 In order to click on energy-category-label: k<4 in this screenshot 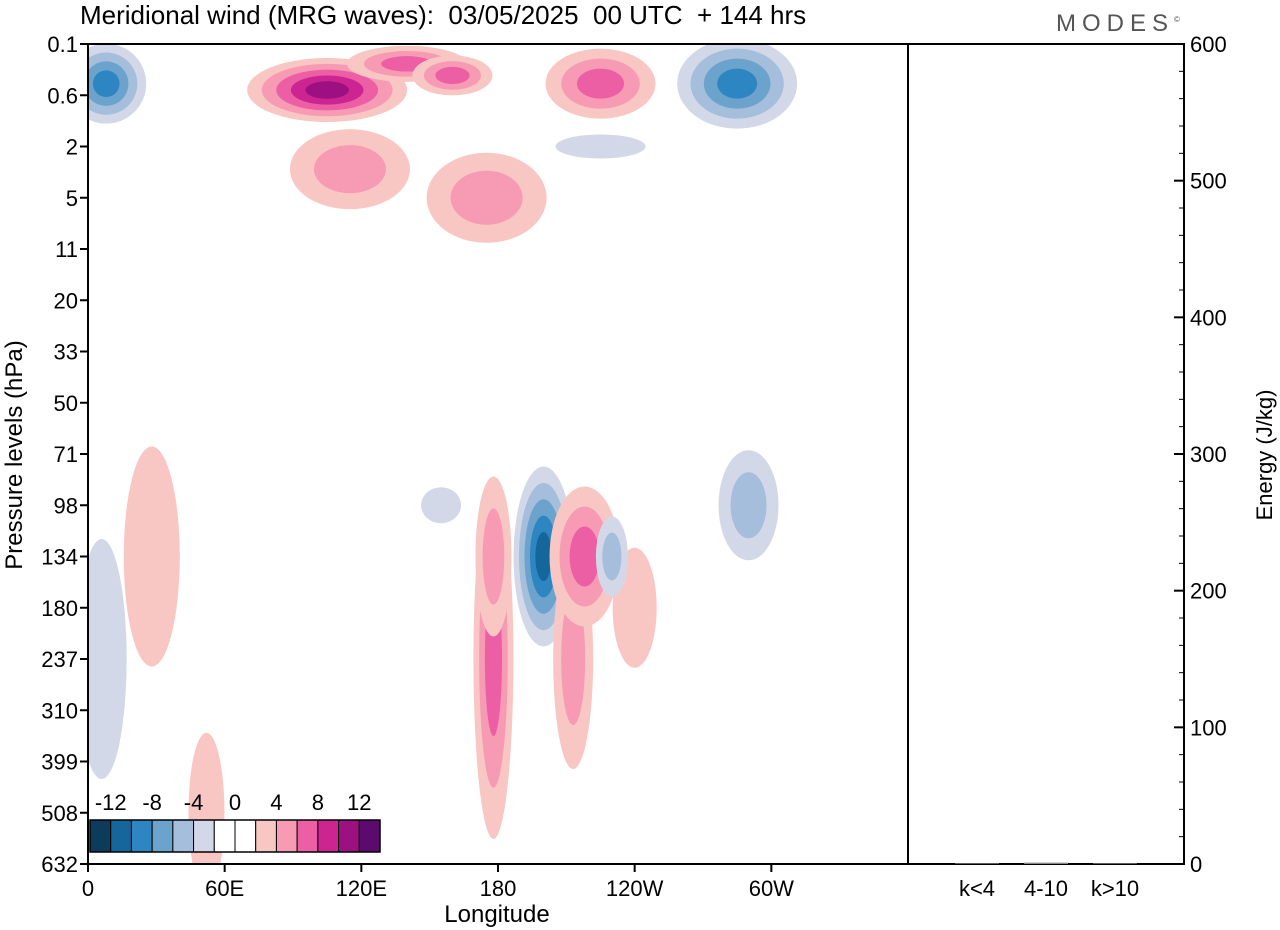, I will do `click(977, 888)`.